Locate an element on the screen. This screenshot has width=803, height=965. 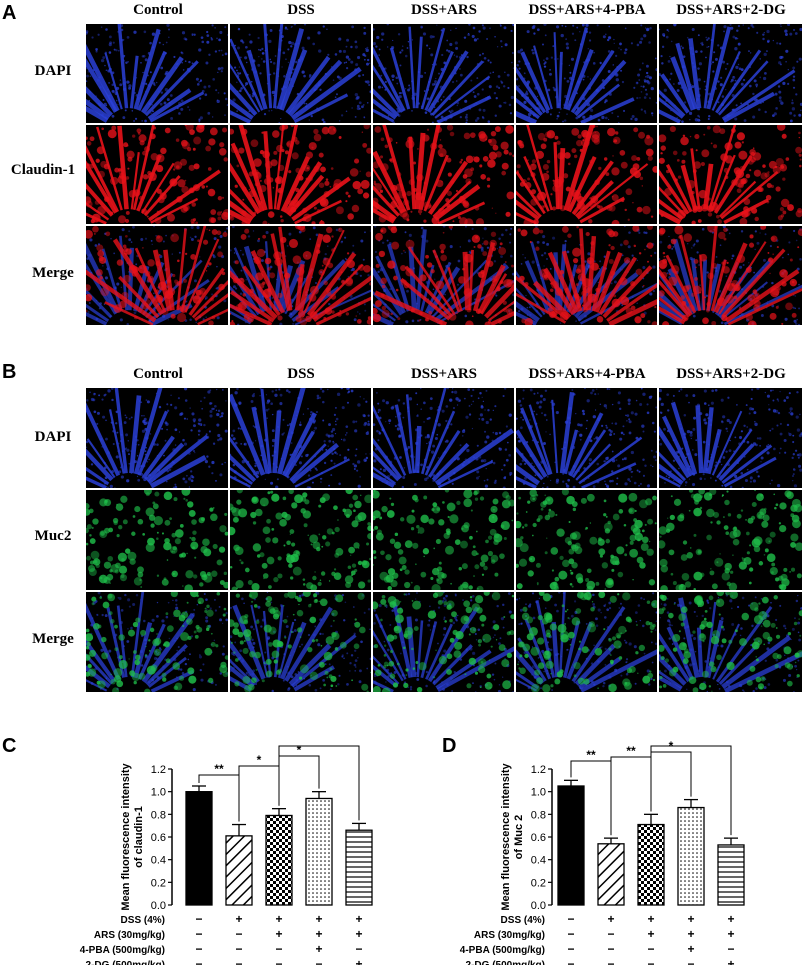
panel-a-dapi-dss-ars-4pba-image is located at coordinates (586, 73).